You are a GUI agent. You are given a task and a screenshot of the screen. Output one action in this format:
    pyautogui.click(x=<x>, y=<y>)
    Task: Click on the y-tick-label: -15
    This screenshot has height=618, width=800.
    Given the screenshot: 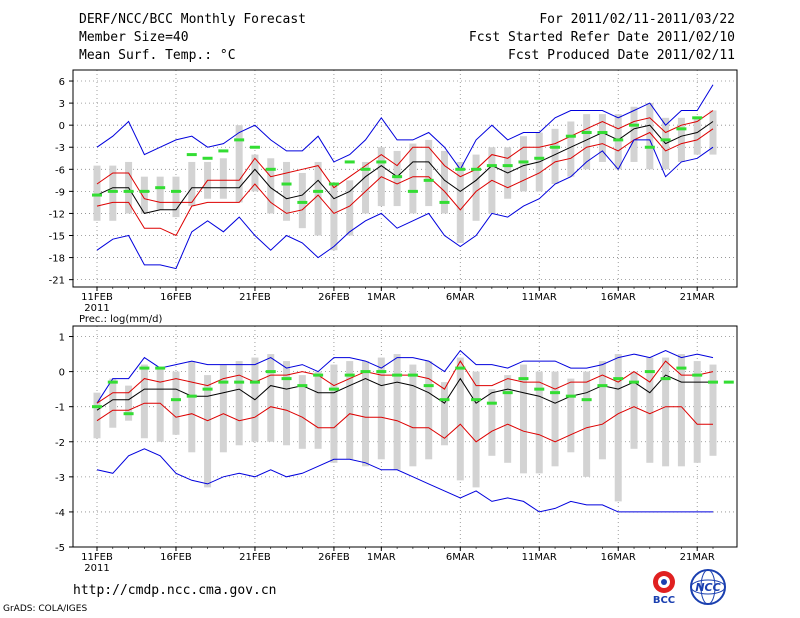 What is the action you would take?
    pyautogui.click(x=57, y=237)
    